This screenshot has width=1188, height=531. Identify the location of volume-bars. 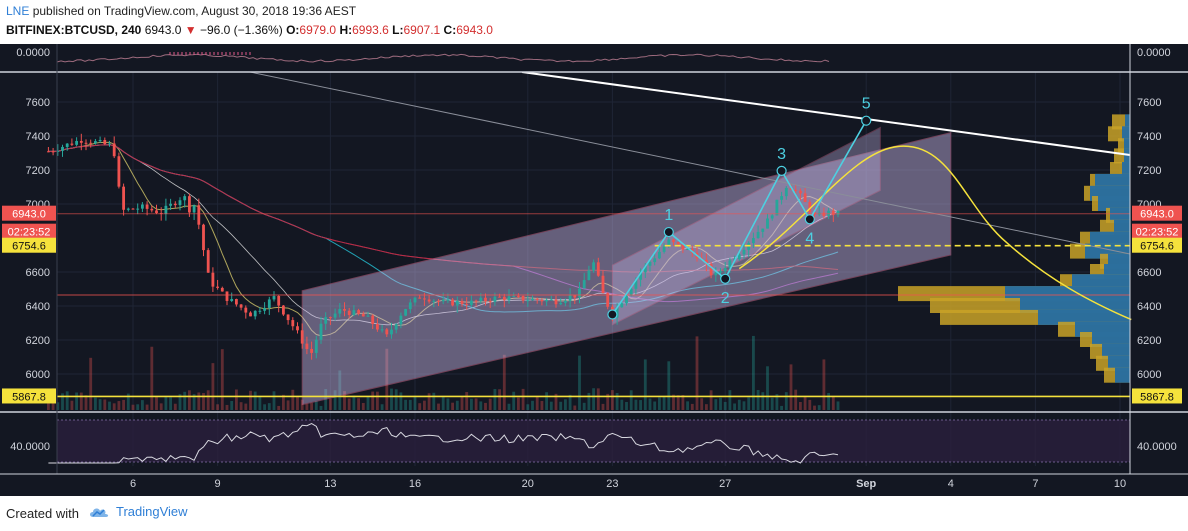
(443, 372).